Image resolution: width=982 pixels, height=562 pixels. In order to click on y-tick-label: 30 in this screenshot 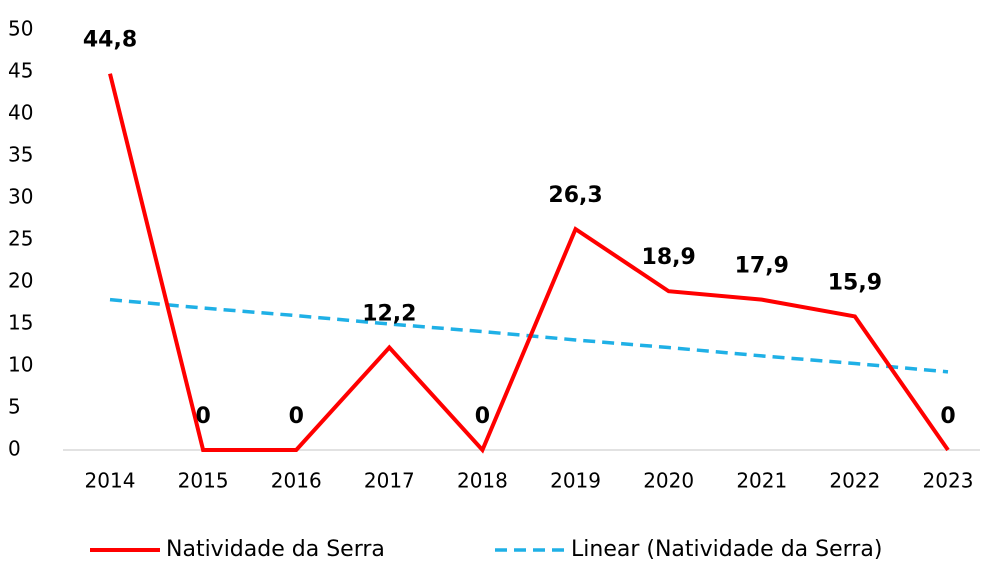, I will do `click(20, 197)`.